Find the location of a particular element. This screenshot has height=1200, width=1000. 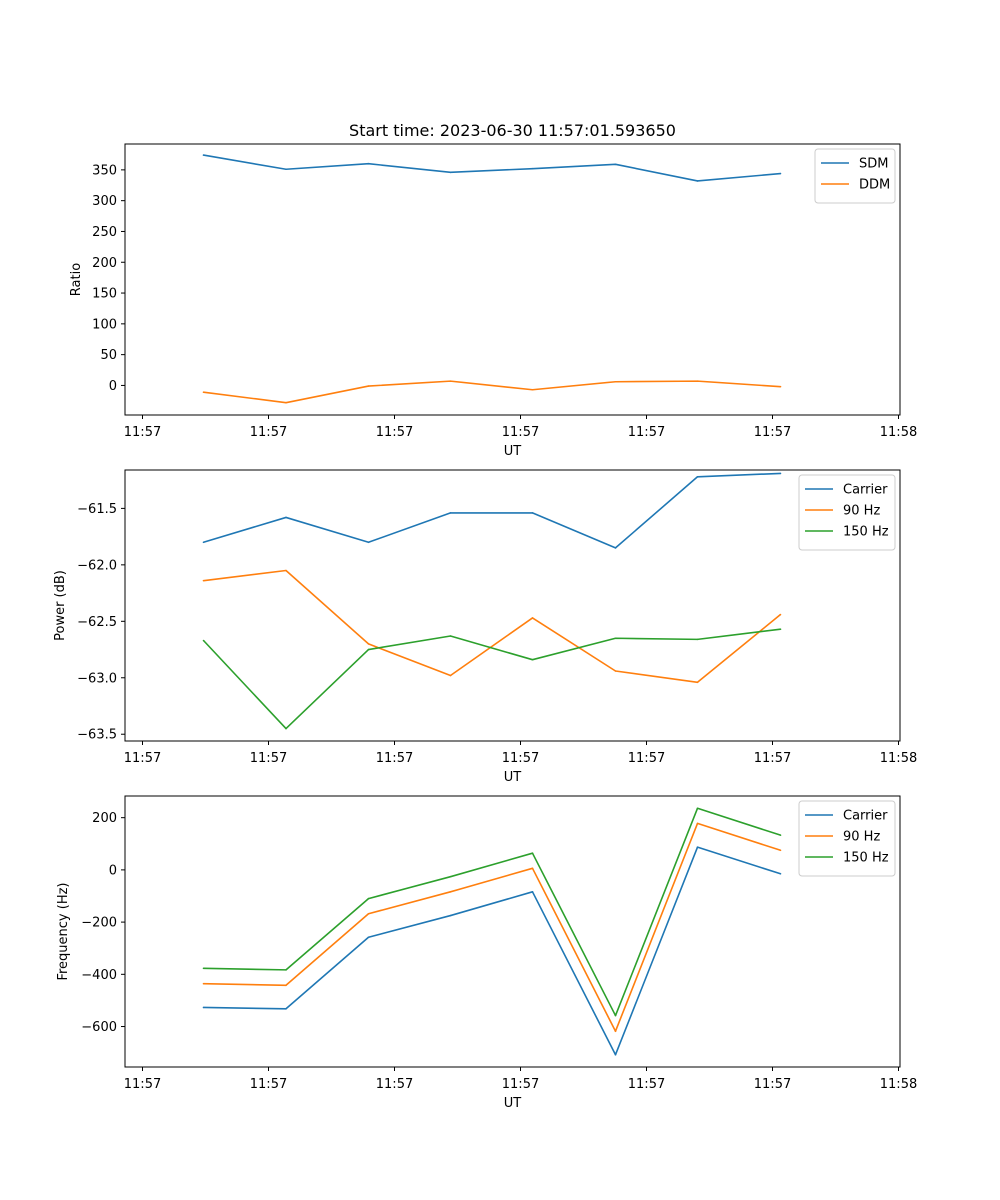

y-tick-label: 250 is located at coordinates (104, 232).